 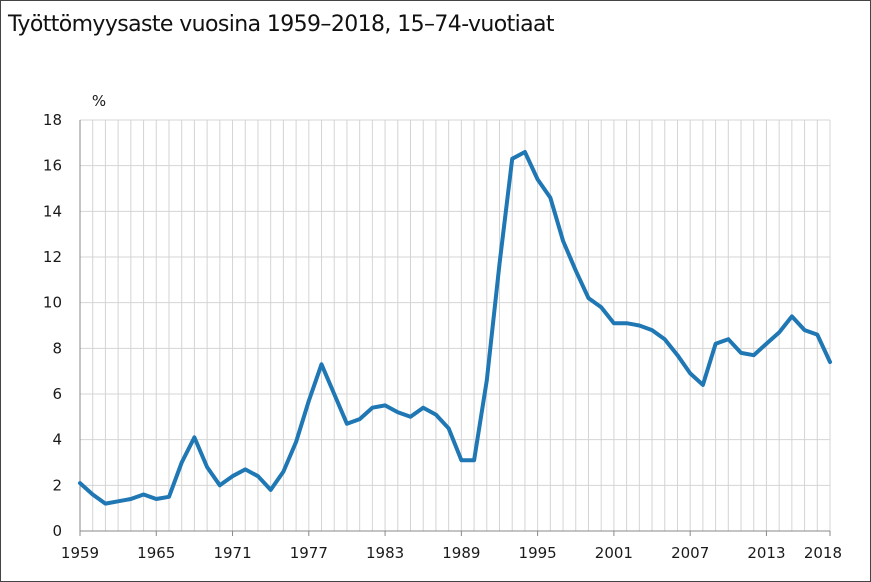 What do you see at coordinates (614, 553) in the screenshot?
I see `x-tick-label: 2001` at bounding box center [614, 553].